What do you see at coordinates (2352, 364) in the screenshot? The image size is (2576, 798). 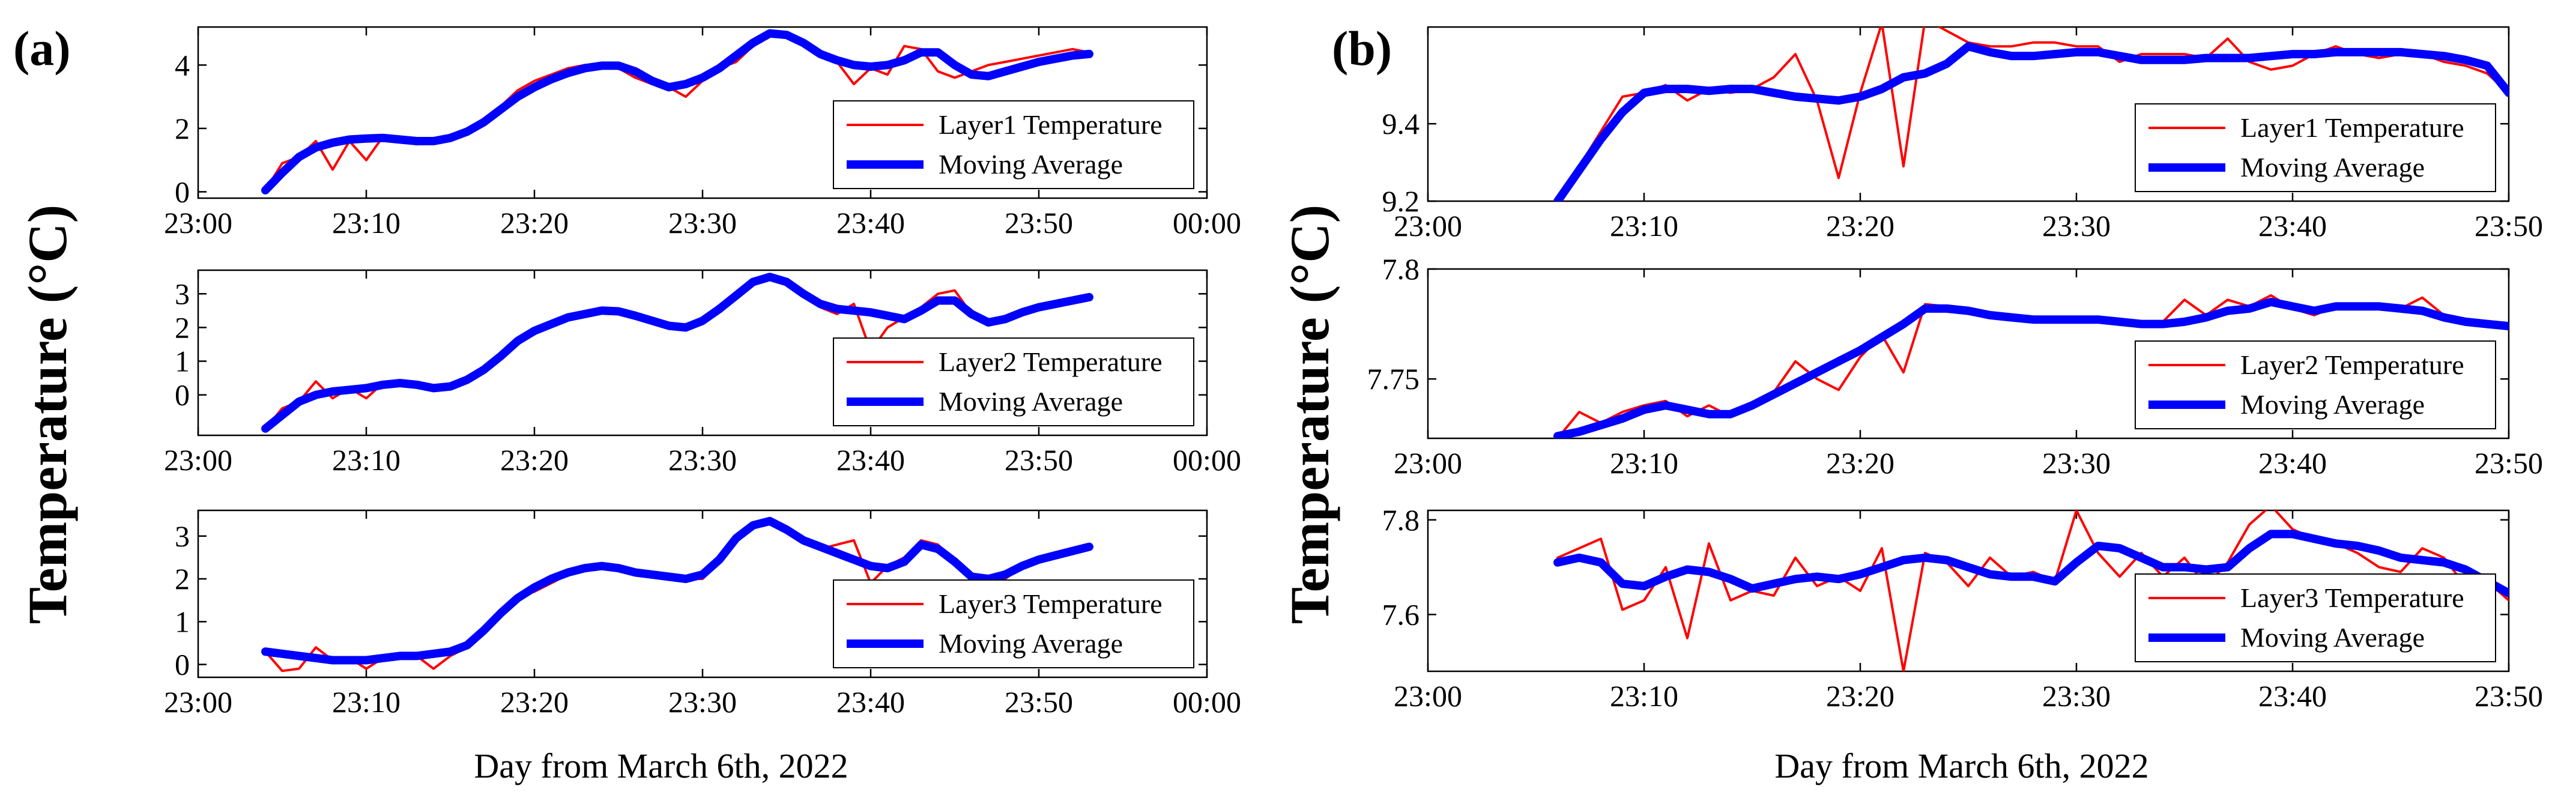 I see `legend-entry: Layer2 Temperature` at bounding box center [2352, 364].